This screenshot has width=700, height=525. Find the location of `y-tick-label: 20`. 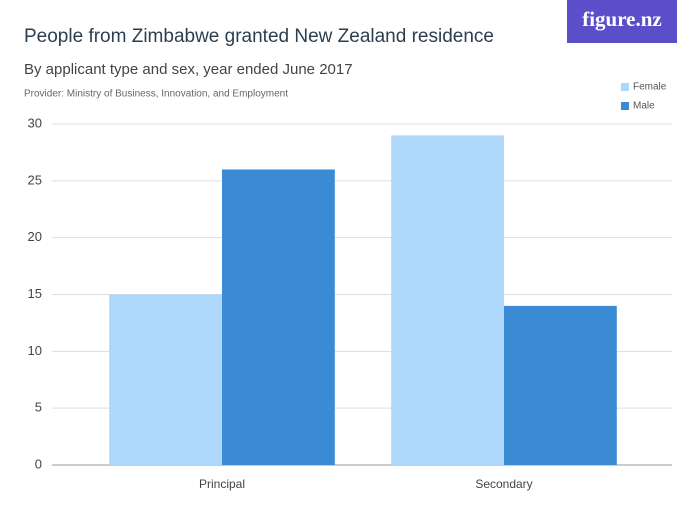

y-tick-label: 20 is located at coordinates (35, 236).